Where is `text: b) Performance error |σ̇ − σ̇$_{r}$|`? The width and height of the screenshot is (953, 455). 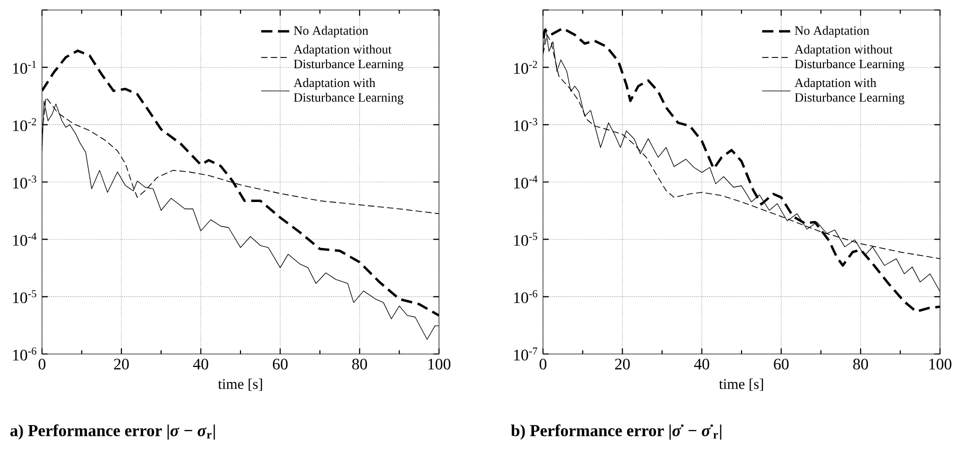 text: b) Performance error |σ̇ − σ̇$_{r}$| is located at coordinates (616, 432).